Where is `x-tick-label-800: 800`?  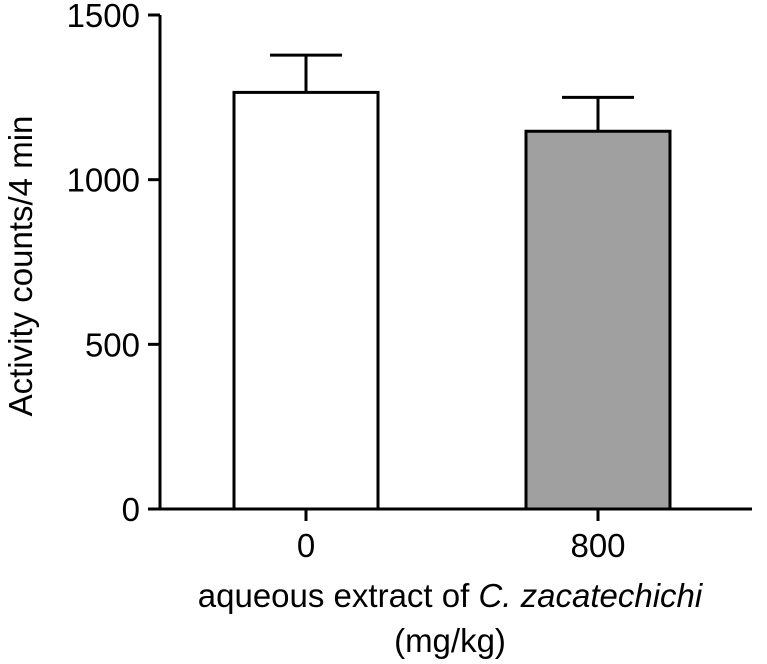 x-tick-label-800: 800 is located at coordinates (597, 545).